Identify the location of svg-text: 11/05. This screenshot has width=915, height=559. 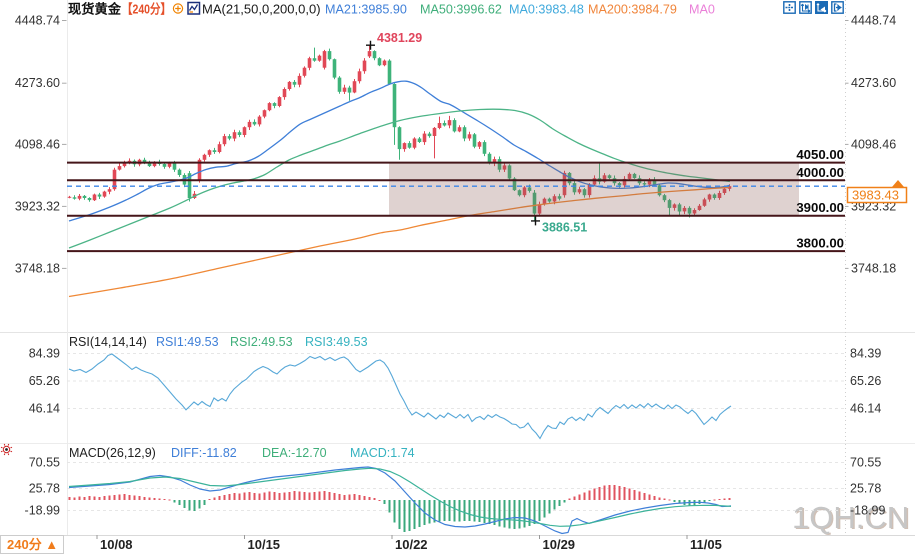
(706, 544).